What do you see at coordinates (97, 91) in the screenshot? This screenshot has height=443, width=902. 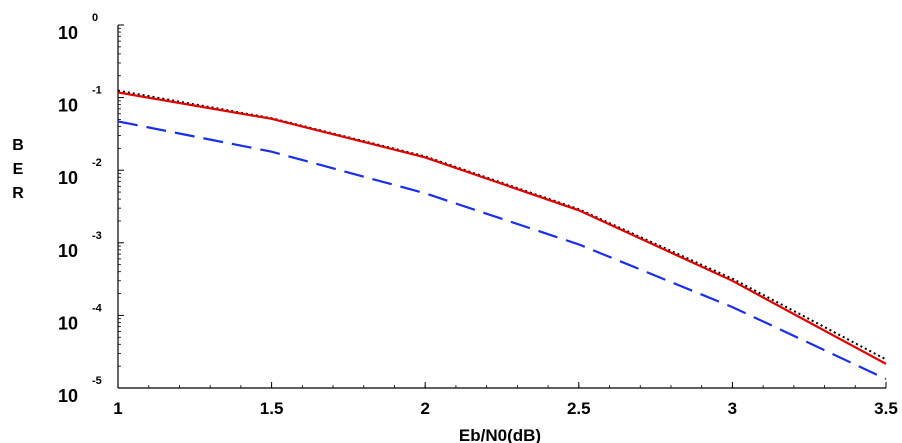 I see `y-tick-exponent: -1` at bounding box center [97, 91].